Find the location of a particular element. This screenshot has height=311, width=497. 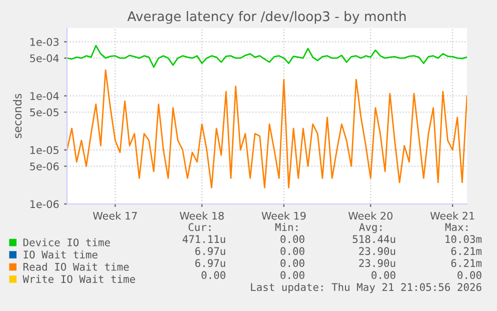

legend-label: Write IO Wait time is located at coordinates (79, 278).